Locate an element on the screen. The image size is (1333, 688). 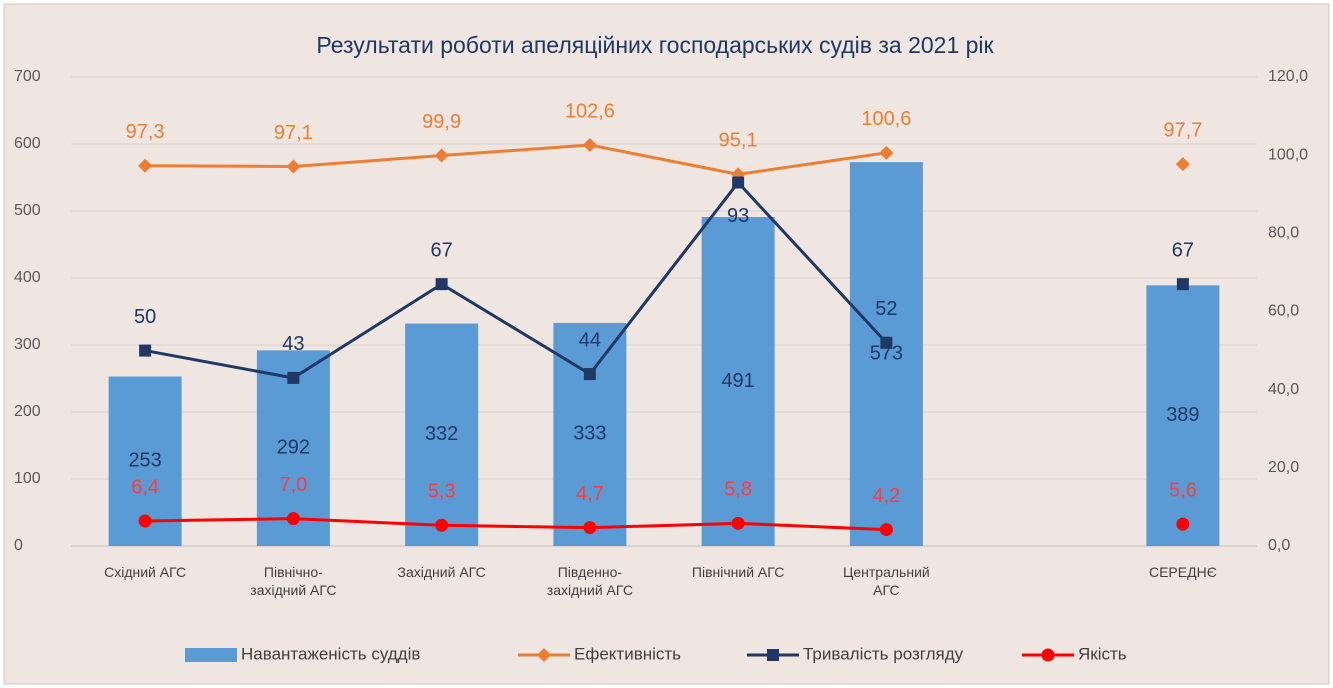
data-label: 44 is located at coordinates (590, 340).